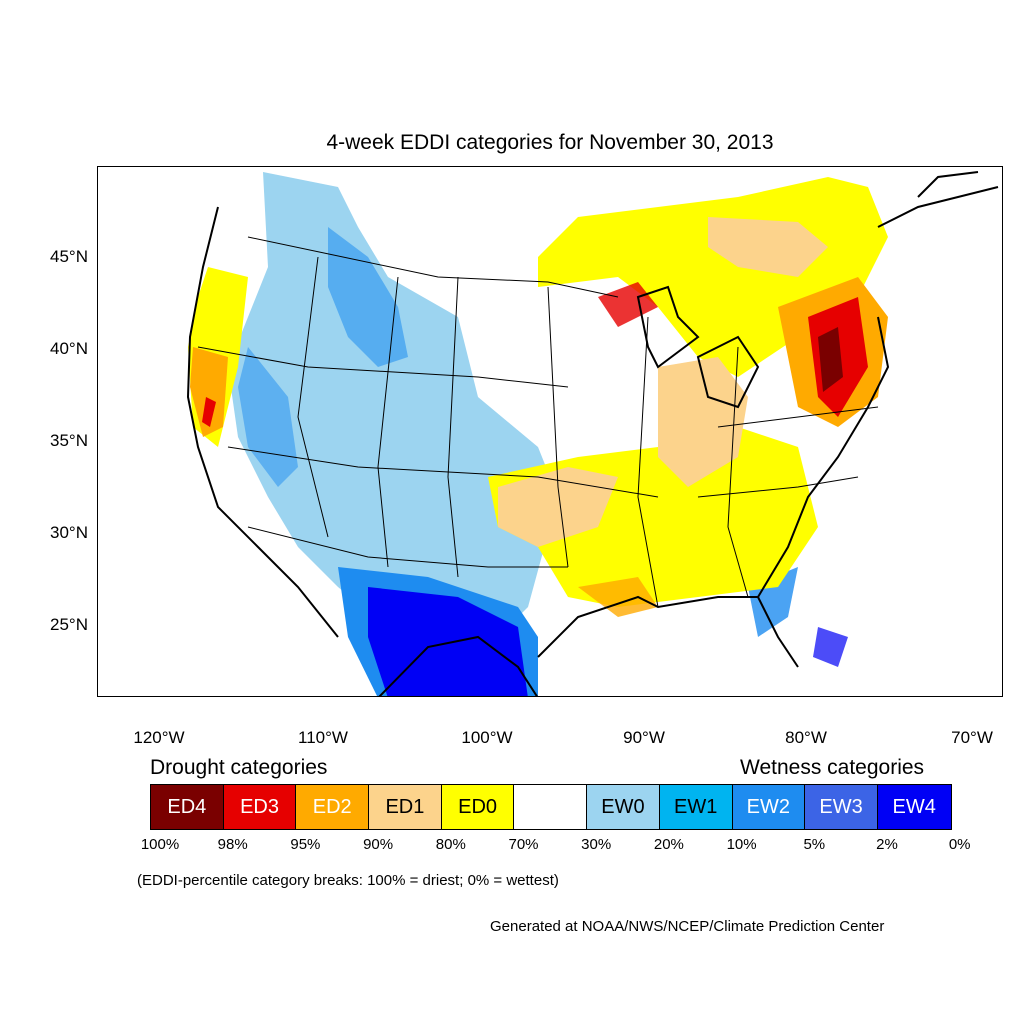 The height and width of the screenshot is (1024, 1024). What do you see at coordinates (333, 807) in the screenshot?
I see `legend-box-ed2: ED2` at bounding box center [333, 807].